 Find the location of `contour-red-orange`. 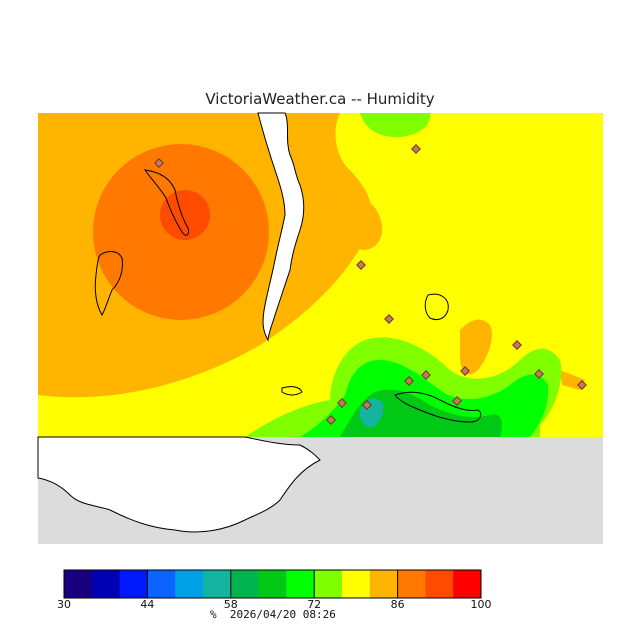

contour-red-orange is located at coordinates (185, 215).